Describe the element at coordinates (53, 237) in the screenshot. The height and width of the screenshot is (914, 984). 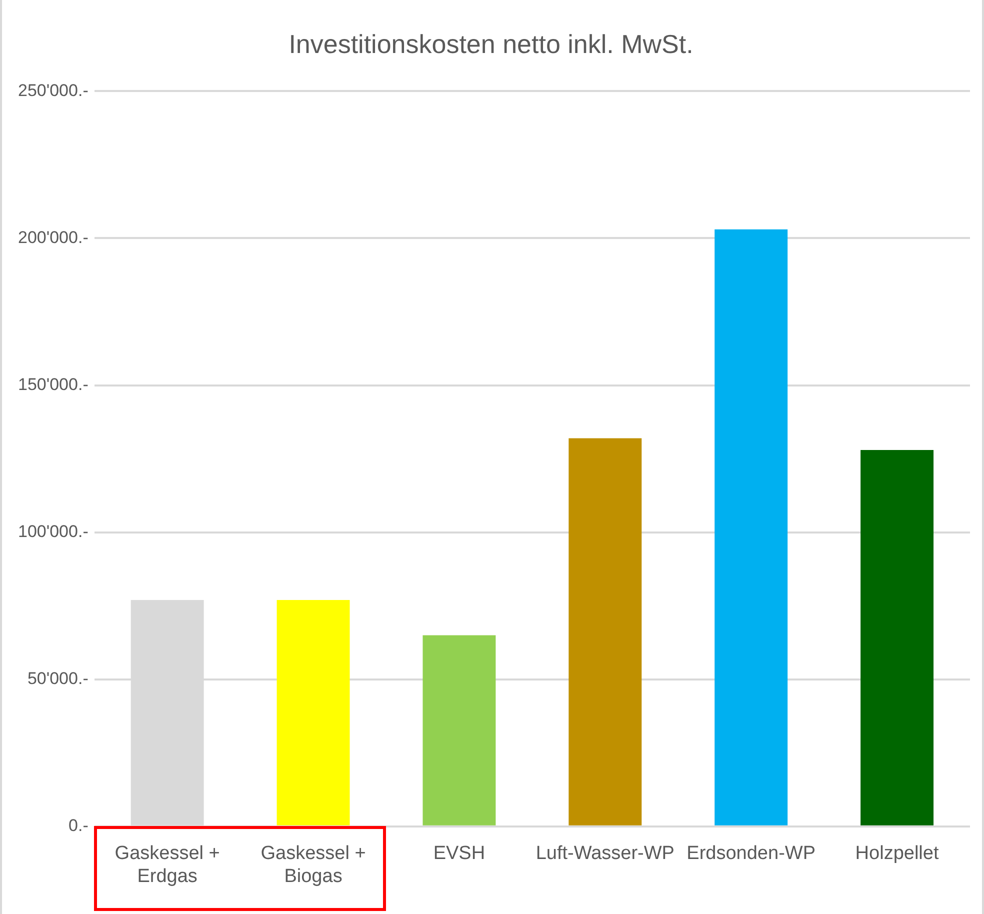
I see `y-tick-label: 200'000.-` at that location.